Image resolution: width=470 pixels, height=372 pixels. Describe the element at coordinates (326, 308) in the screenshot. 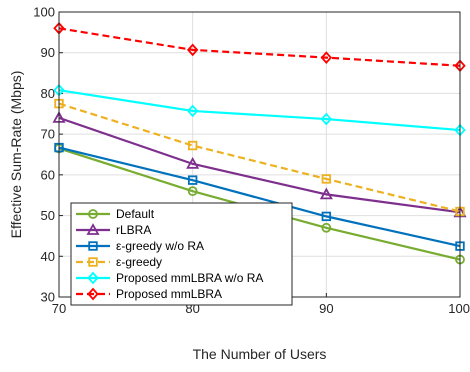

I see `x-tick-label: 90` at that location.